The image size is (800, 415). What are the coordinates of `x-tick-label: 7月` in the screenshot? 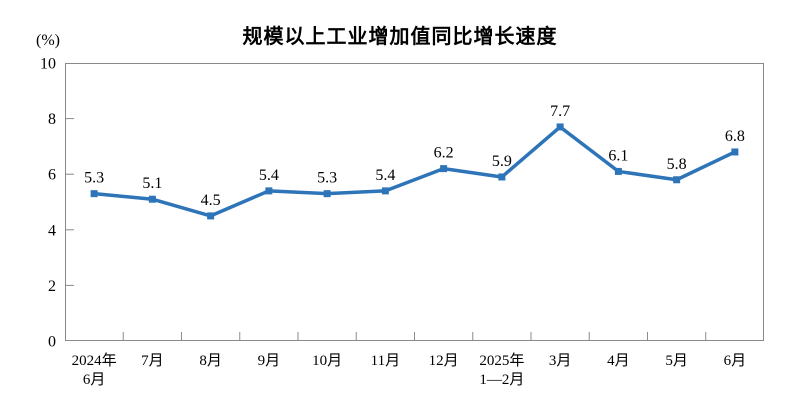 It's located at (152, 361).